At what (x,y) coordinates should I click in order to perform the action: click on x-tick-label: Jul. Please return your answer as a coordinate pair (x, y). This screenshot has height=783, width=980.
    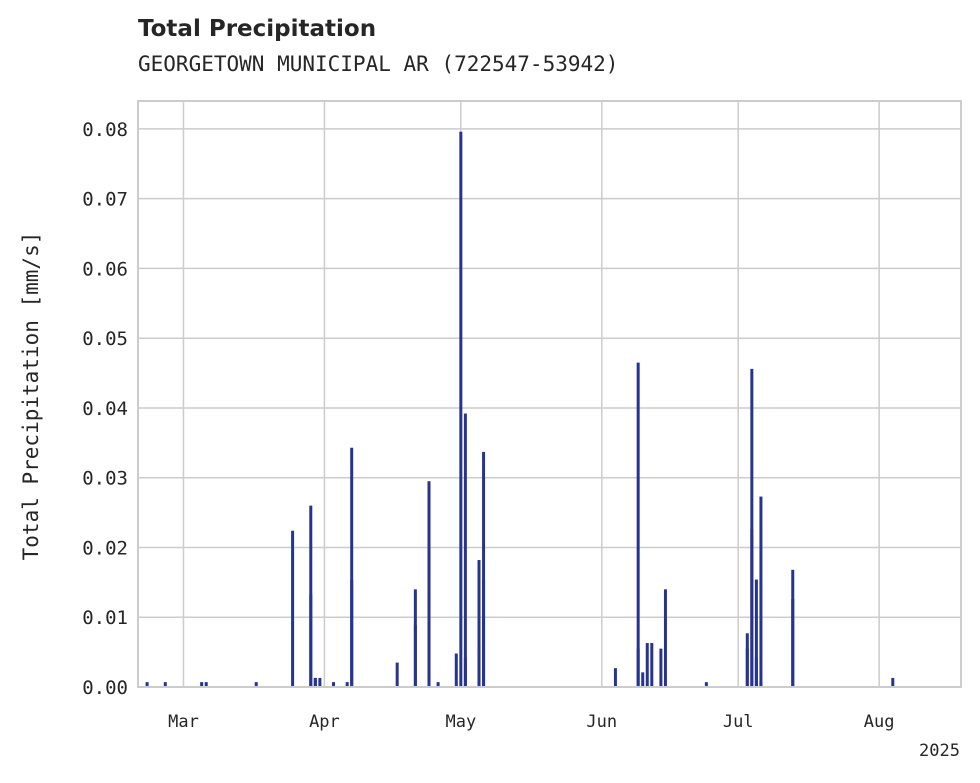
    Looking at the image, I should click on (738, 722).